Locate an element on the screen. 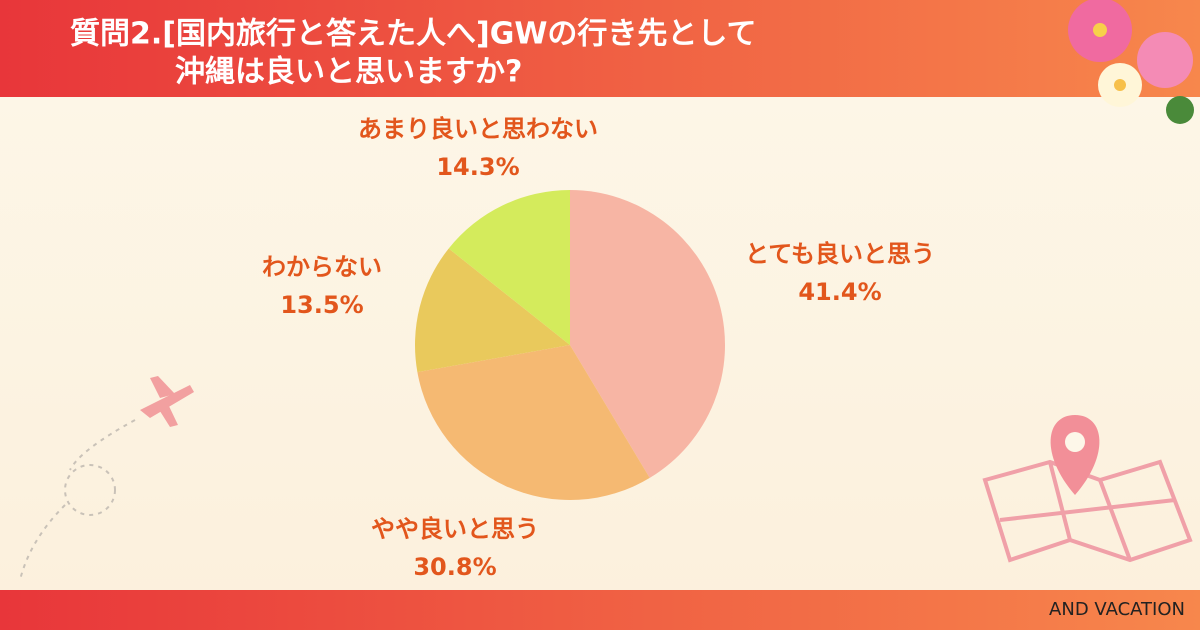 The height and width of the screenshot is (630, 1200). footer-text: AND VACATION is located at coordinates (1117, 609).